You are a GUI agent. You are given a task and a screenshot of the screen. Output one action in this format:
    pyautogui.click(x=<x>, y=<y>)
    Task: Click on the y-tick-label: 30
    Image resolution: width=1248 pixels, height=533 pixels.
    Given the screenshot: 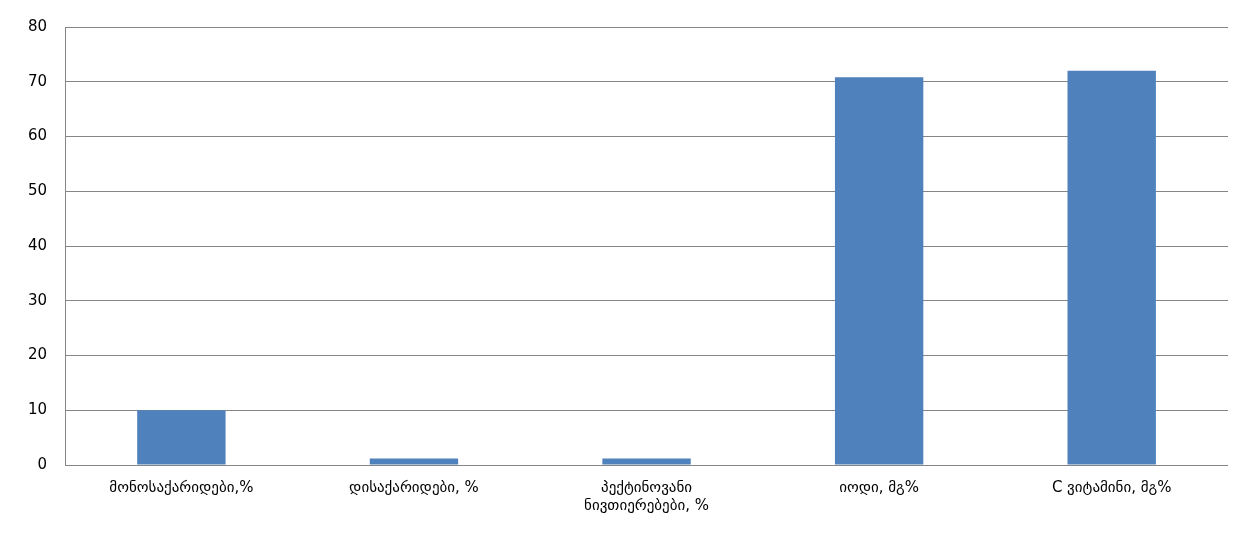 What is the action you would take?
    pyautogui.click(x=37, y=299)
    